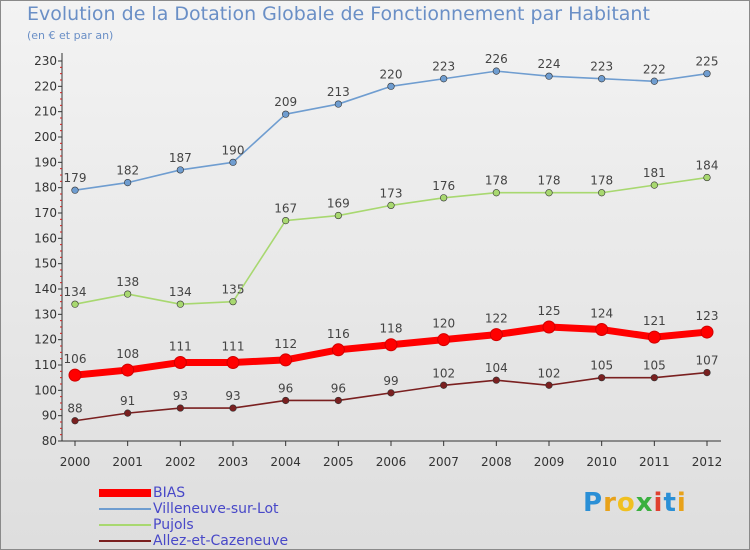 Image resolution: width=750 pixels, height=550 pixels. What do you see at coordinates (233, 290) in the screenshot?
I see `data-label: 135` at bounding box center [233, 290].